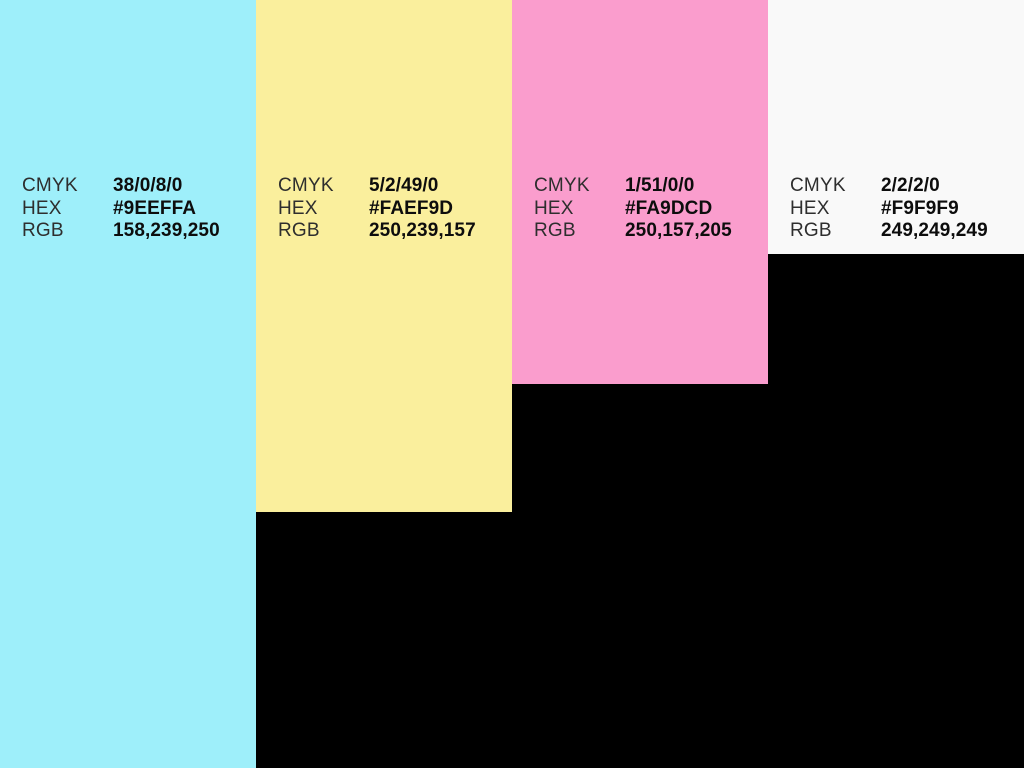 The image size is (1024, 768). What do you see at coordinates (934, 230) in the screenshot?
I see `rgb-value: 249,249,249` at bounding box center [934, 230].